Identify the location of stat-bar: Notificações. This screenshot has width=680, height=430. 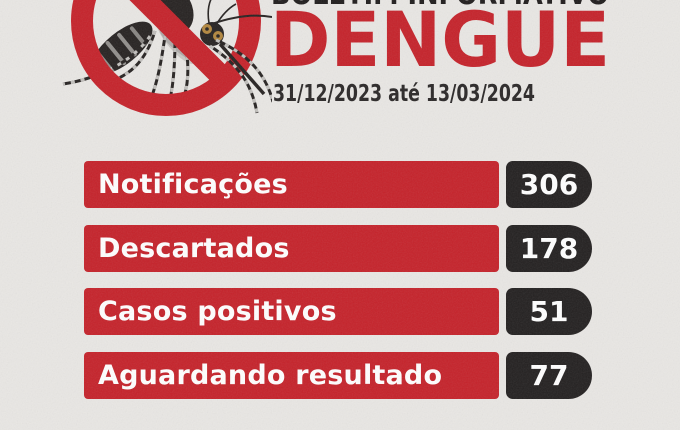
(291, 184).